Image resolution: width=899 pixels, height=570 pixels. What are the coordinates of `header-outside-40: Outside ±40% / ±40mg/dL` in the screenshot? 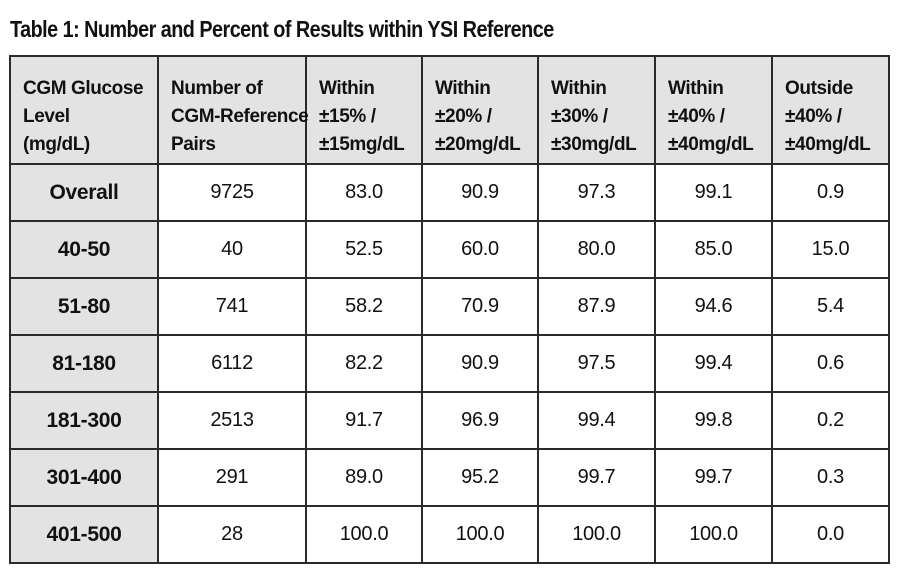 It's located at (830, 110).